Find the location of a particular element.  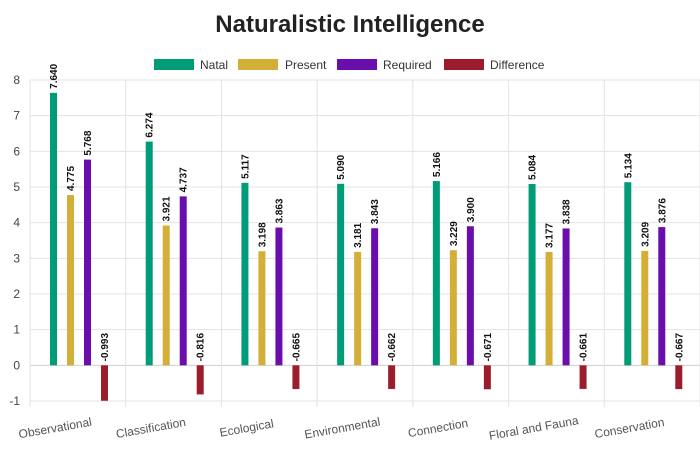

data-label: -0.816 is located at coordinates (201, 347).